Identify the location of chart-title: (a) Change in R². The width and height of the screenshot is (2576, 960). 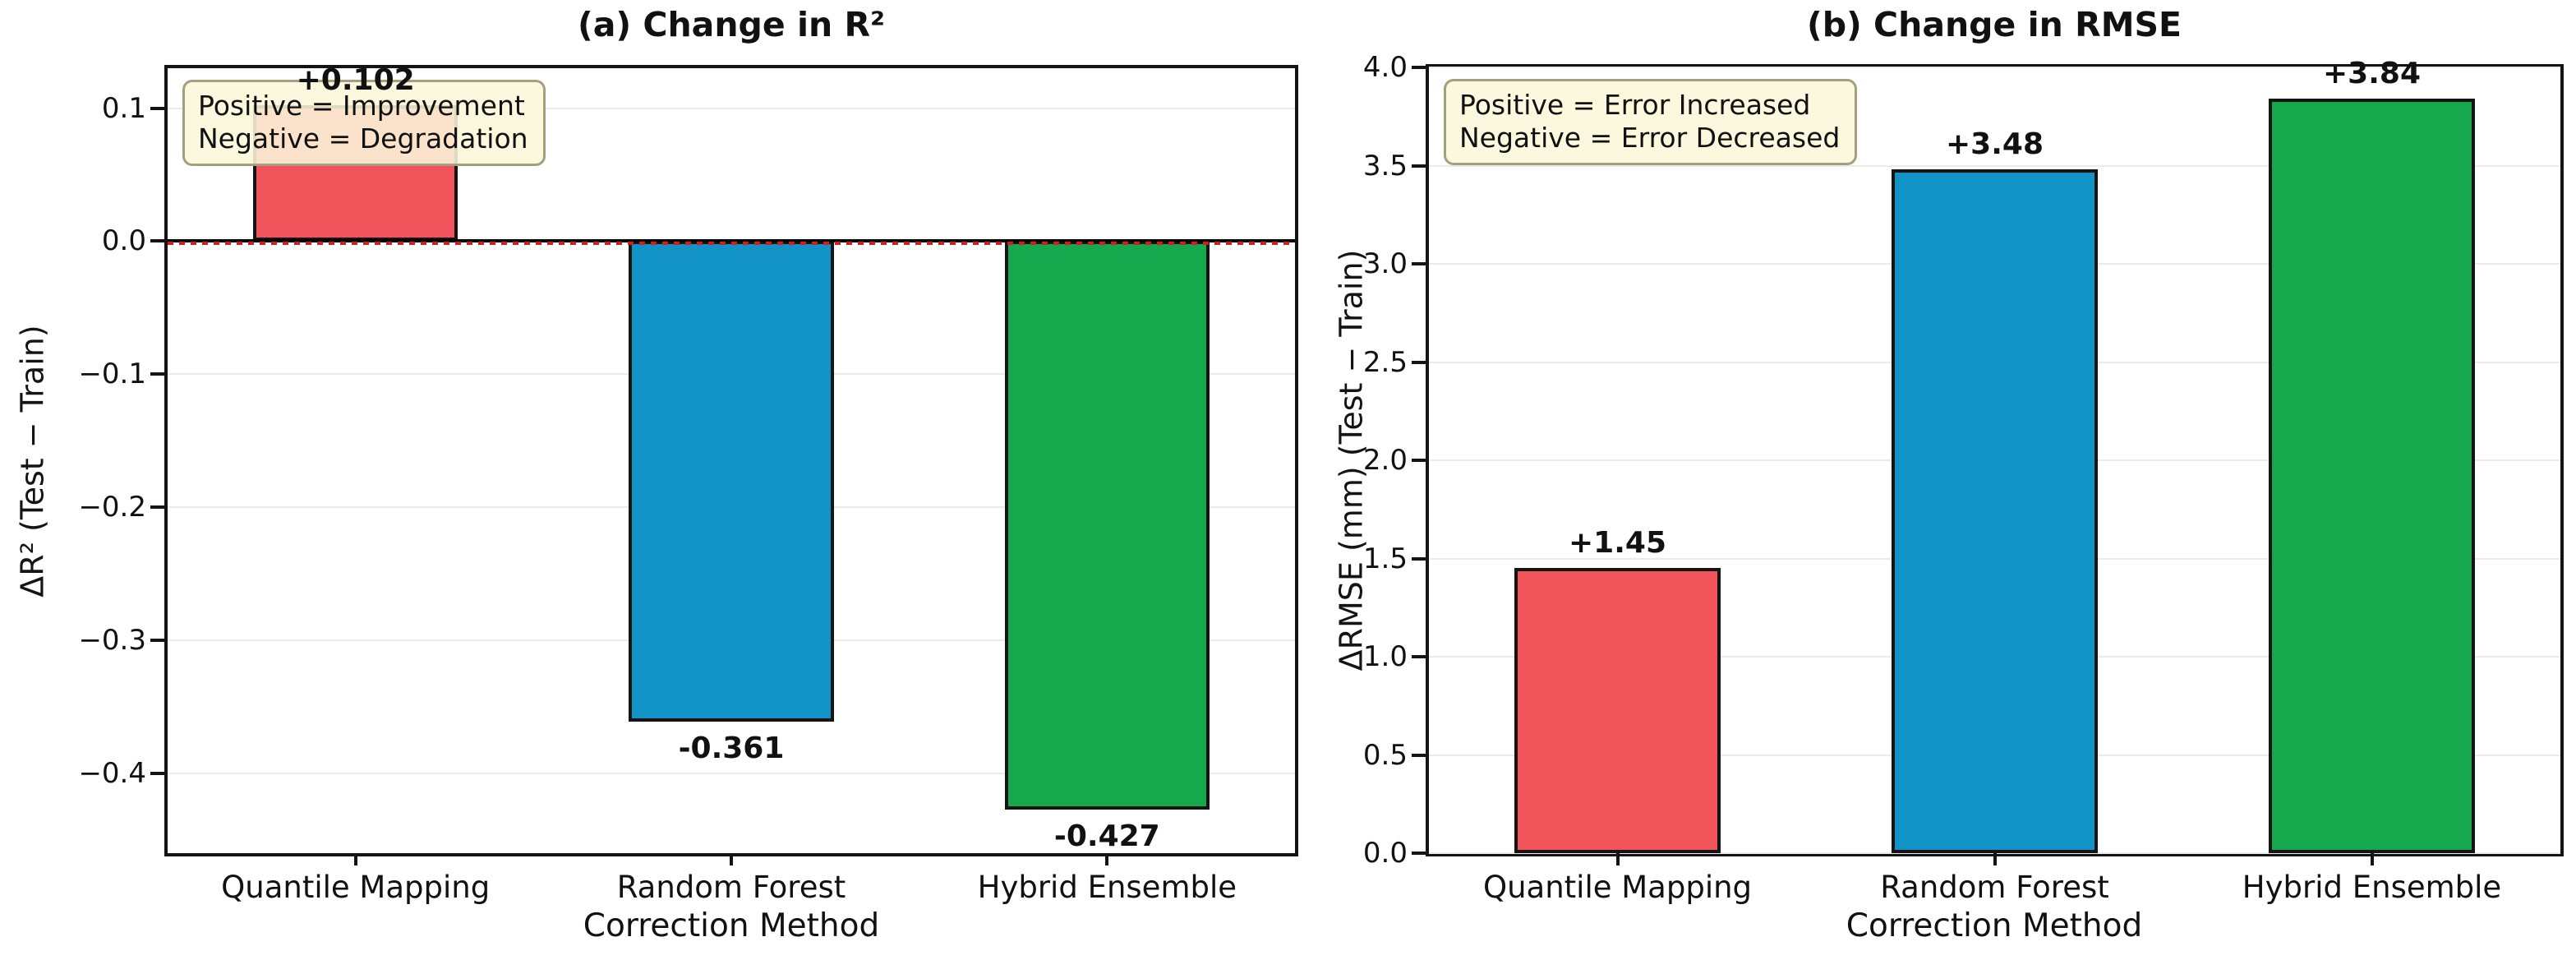
(731, 24).